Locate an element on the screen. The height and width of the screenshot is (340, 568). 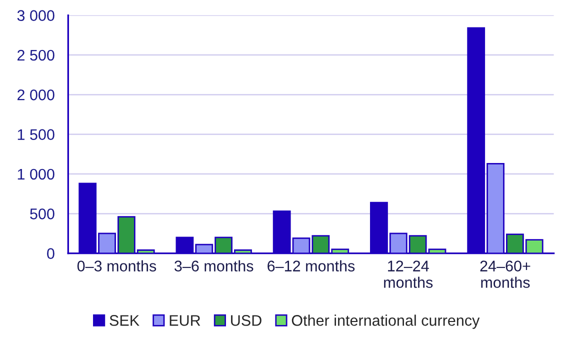
x-tick-label: 6–12 months is located at coordinates (311, 266).